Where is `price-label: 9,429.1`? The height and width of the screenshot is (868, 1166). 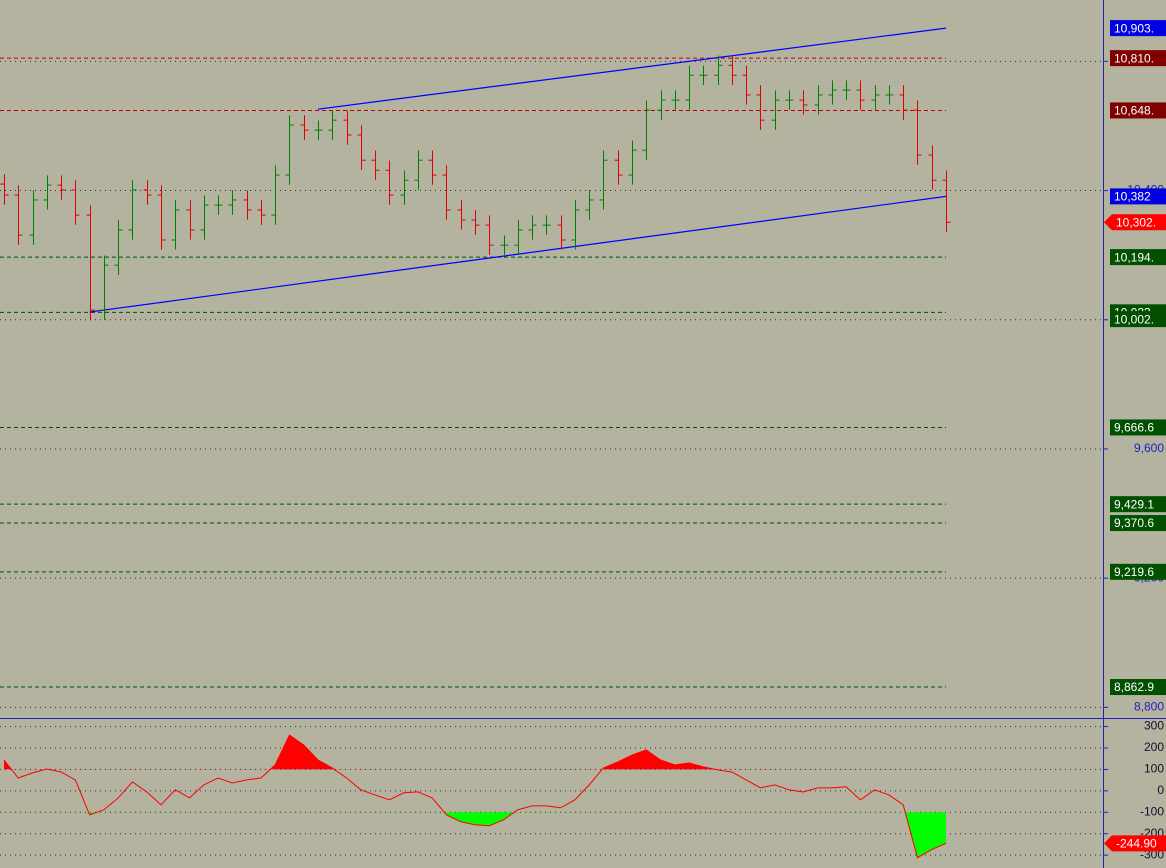
price-label: 9,429.1 is located at coordinates (1134, 504).